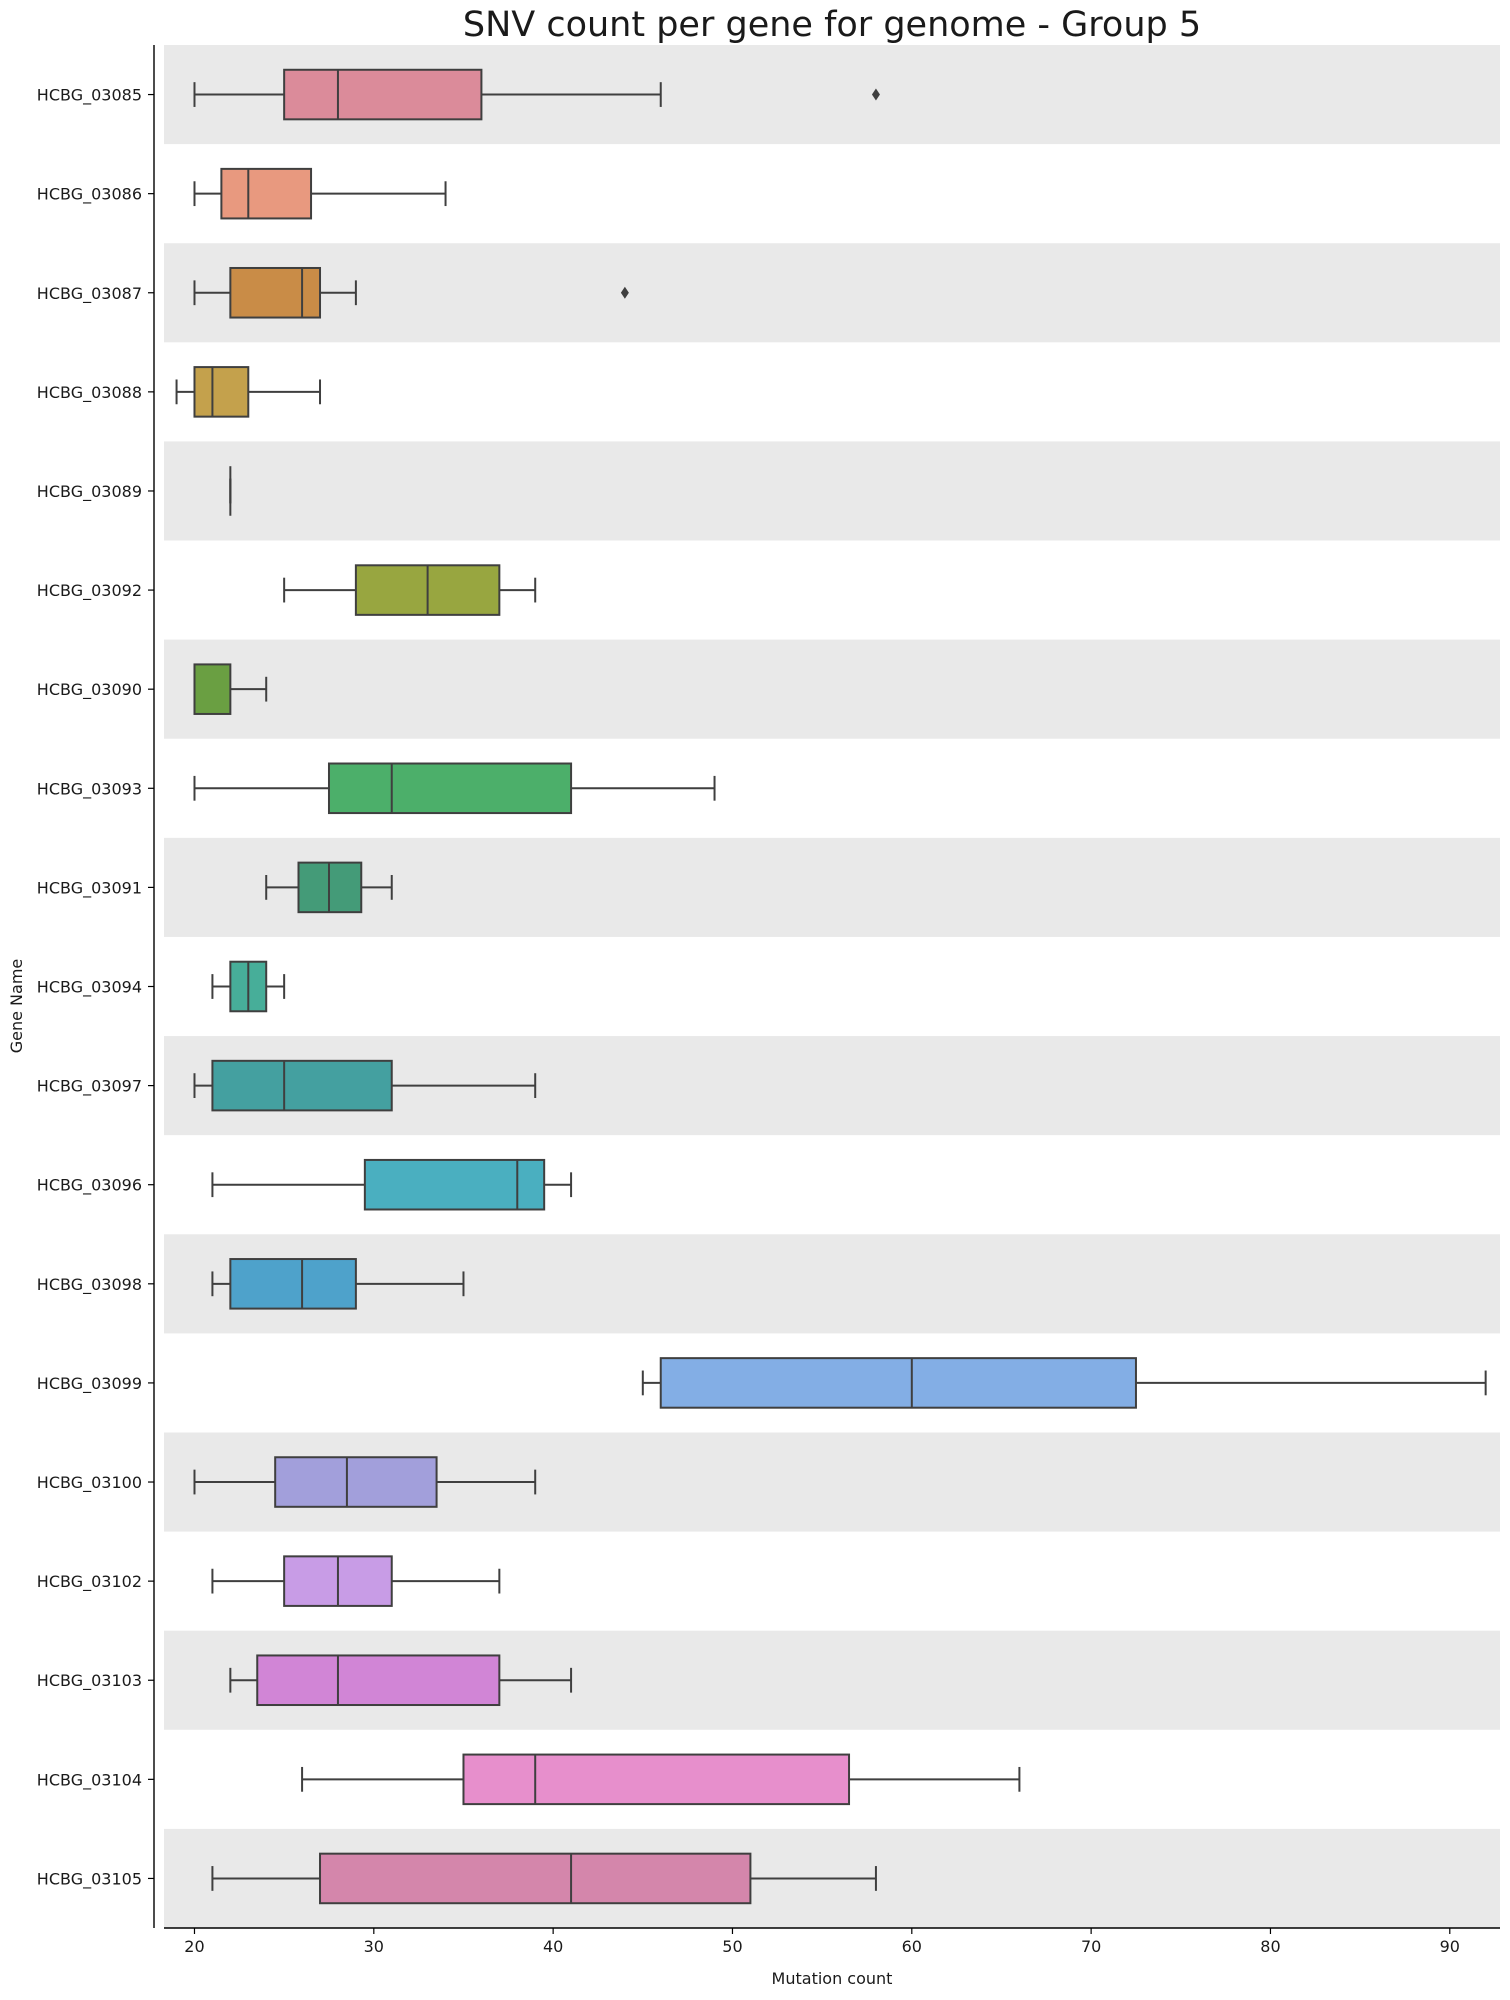 The image size is (1510, 2000). Describe the element at coordinates (1270, 1946) in the screenshot. I see `x-tick-label: 80` at that location.